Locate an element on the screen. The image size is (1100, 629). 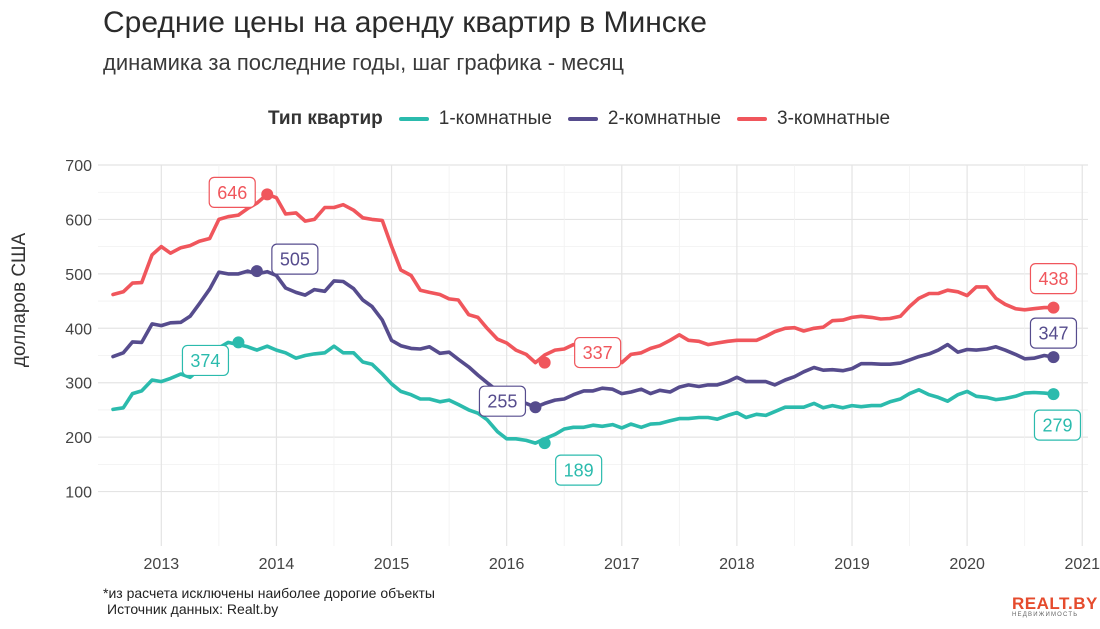
point-label: 255 is located at coordinates (502, 402).